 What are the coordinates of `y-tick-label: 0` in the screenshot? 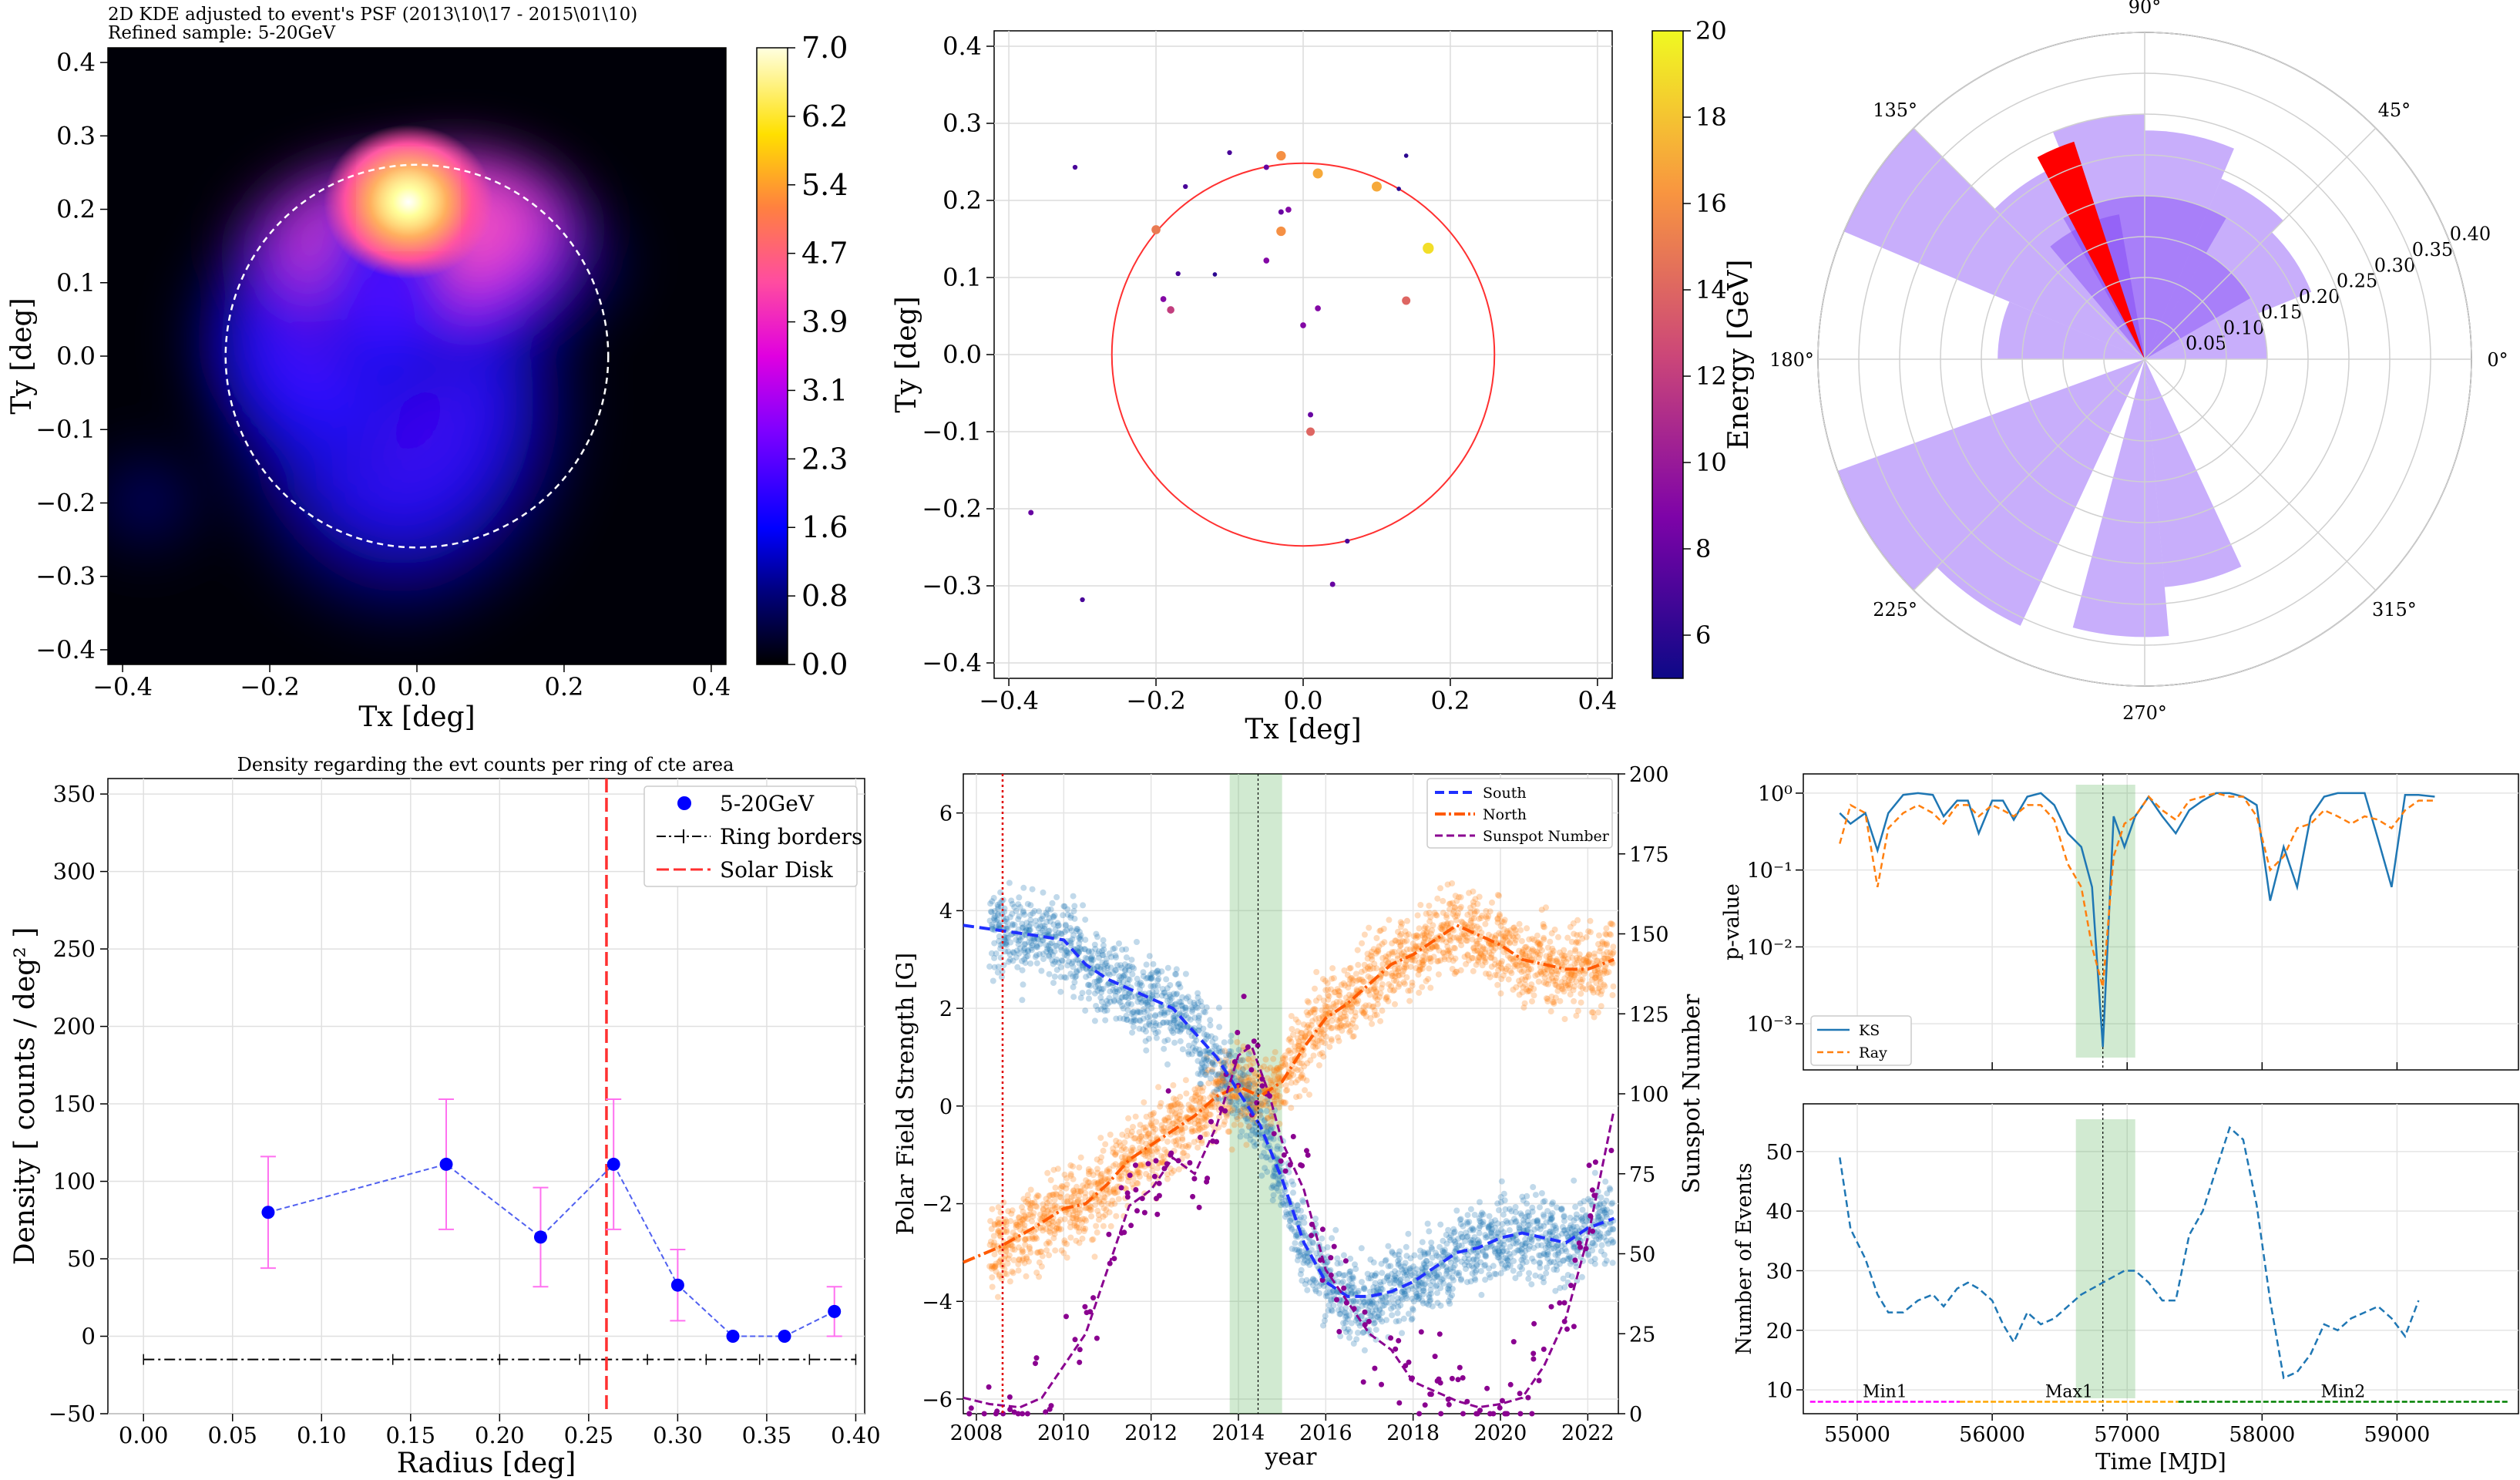 It's located at (89, 1337).